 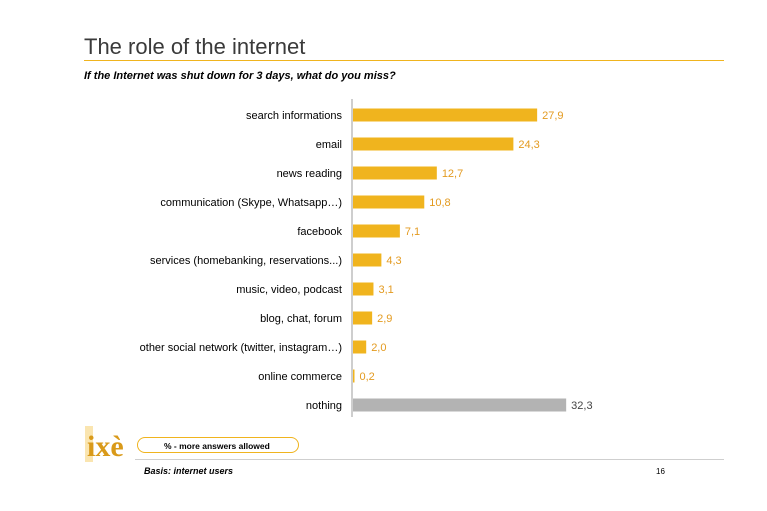 I want to click on slide-title: The role of the internet, so click(x=195, y=46).